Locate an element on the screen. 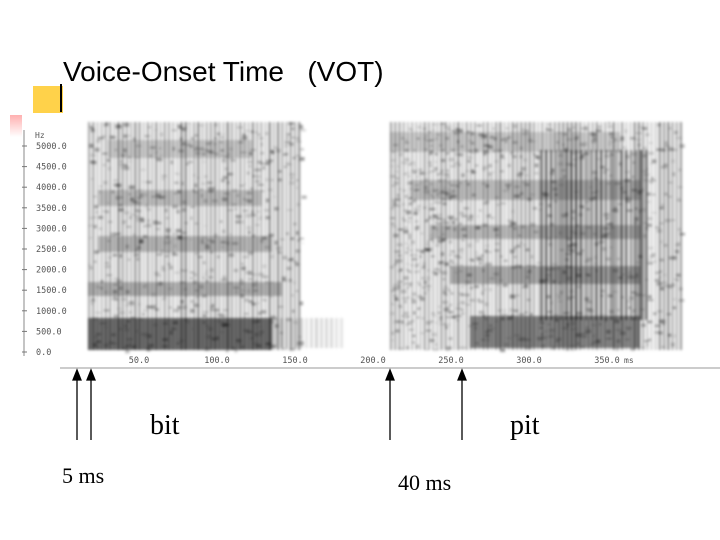 This screenshot has height=540, width=720. tail-energy is located at coordinates (316, 333).